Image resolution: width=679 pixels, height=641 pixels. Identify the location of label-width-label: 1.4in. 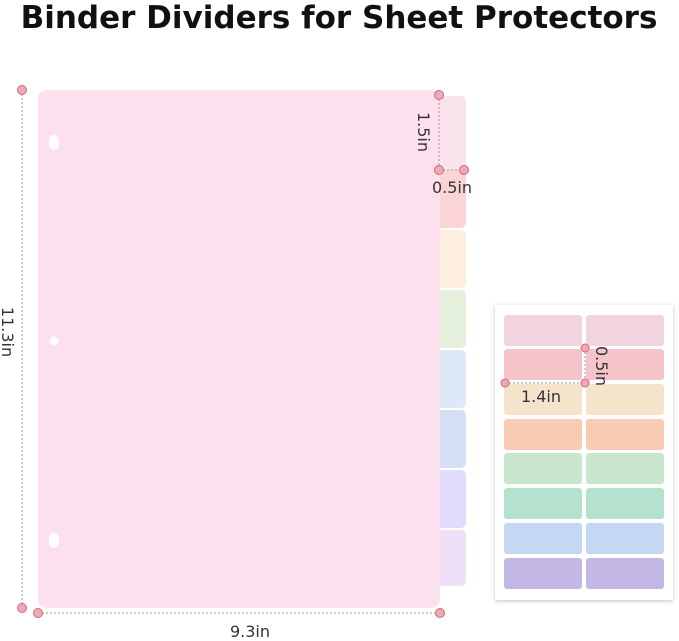
(541, 396).